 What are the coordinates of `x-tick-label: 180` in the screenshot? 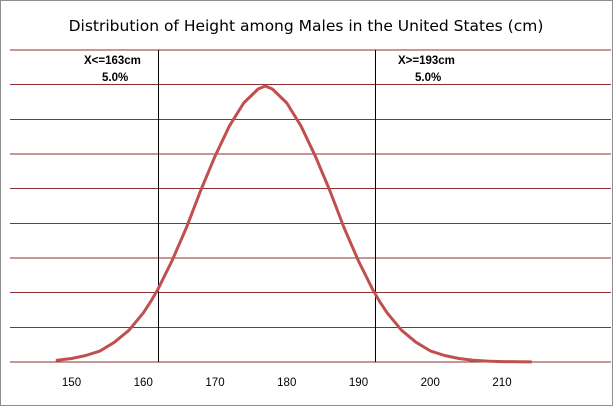 It's located at (286, 383).